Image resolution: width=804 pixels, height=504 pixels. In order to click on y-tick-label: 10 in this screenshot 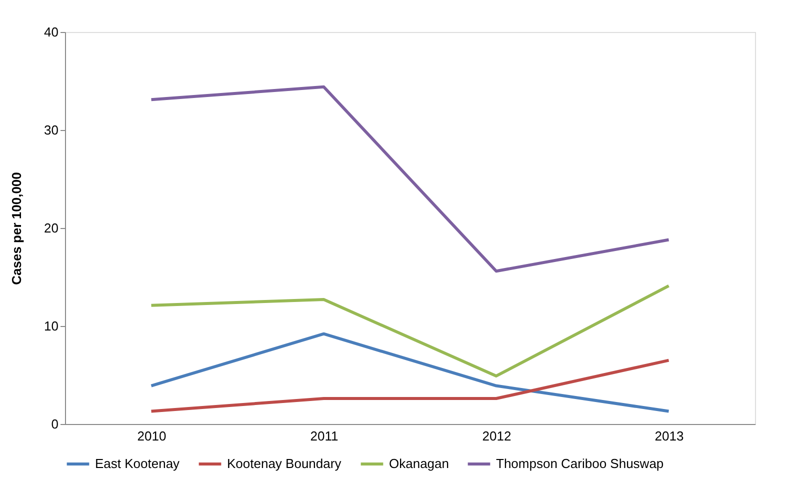, I will do `click(51, 326)`.